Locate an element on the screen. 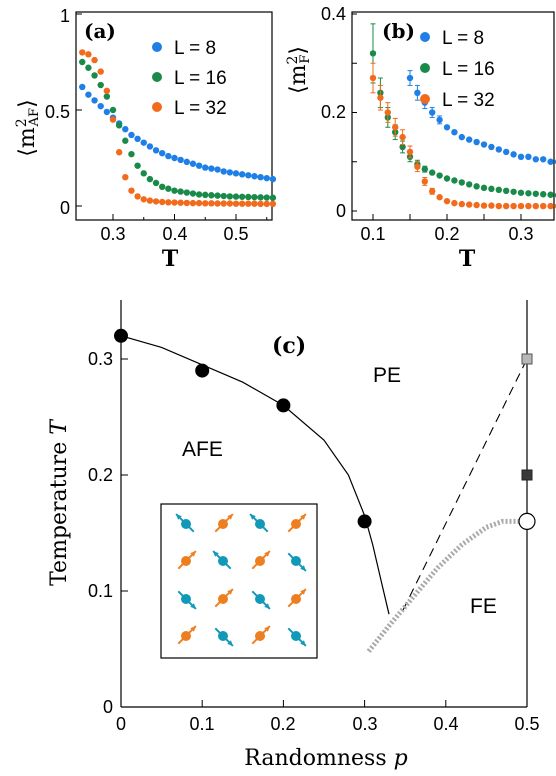 This screenshot has width=556, height=776. y-tick-label: 0.1 is located at coordinates (100, 591).